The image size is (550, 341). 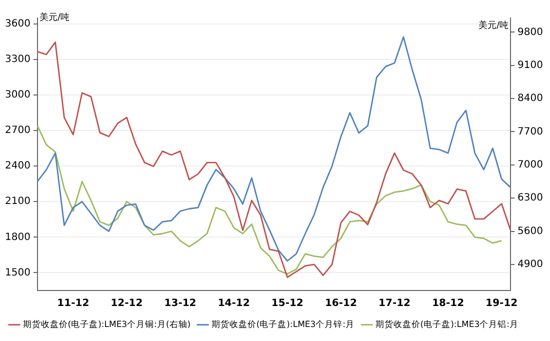 What do you see at coordinates (283, 324) in the screenshot?
I see `legend-label: 期货收盘价(电子盘):LME3个月锌:月` at bounding box center [283, 324].